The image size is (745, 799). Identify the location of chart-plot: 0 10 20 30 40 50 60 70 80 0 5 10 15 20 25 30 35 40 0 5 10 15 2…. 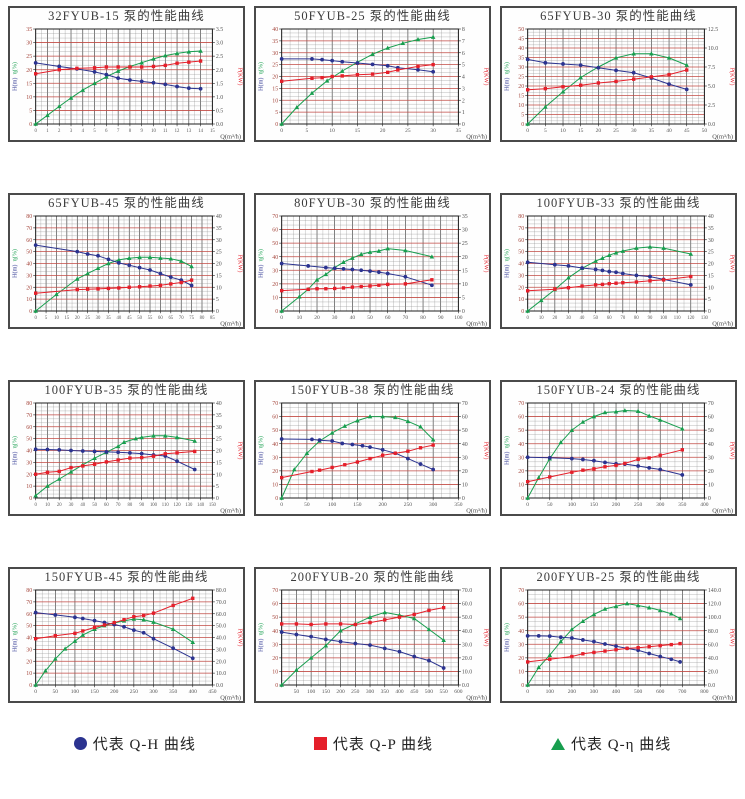
(127, 270).